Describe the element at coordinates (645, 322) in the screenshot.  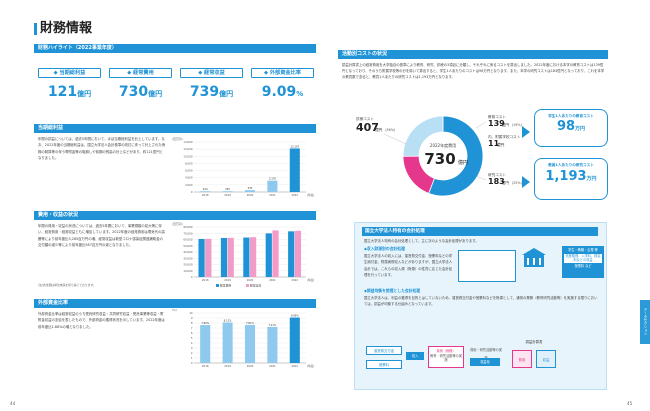
I see `side-tab-data-section: データセクション` at that location.